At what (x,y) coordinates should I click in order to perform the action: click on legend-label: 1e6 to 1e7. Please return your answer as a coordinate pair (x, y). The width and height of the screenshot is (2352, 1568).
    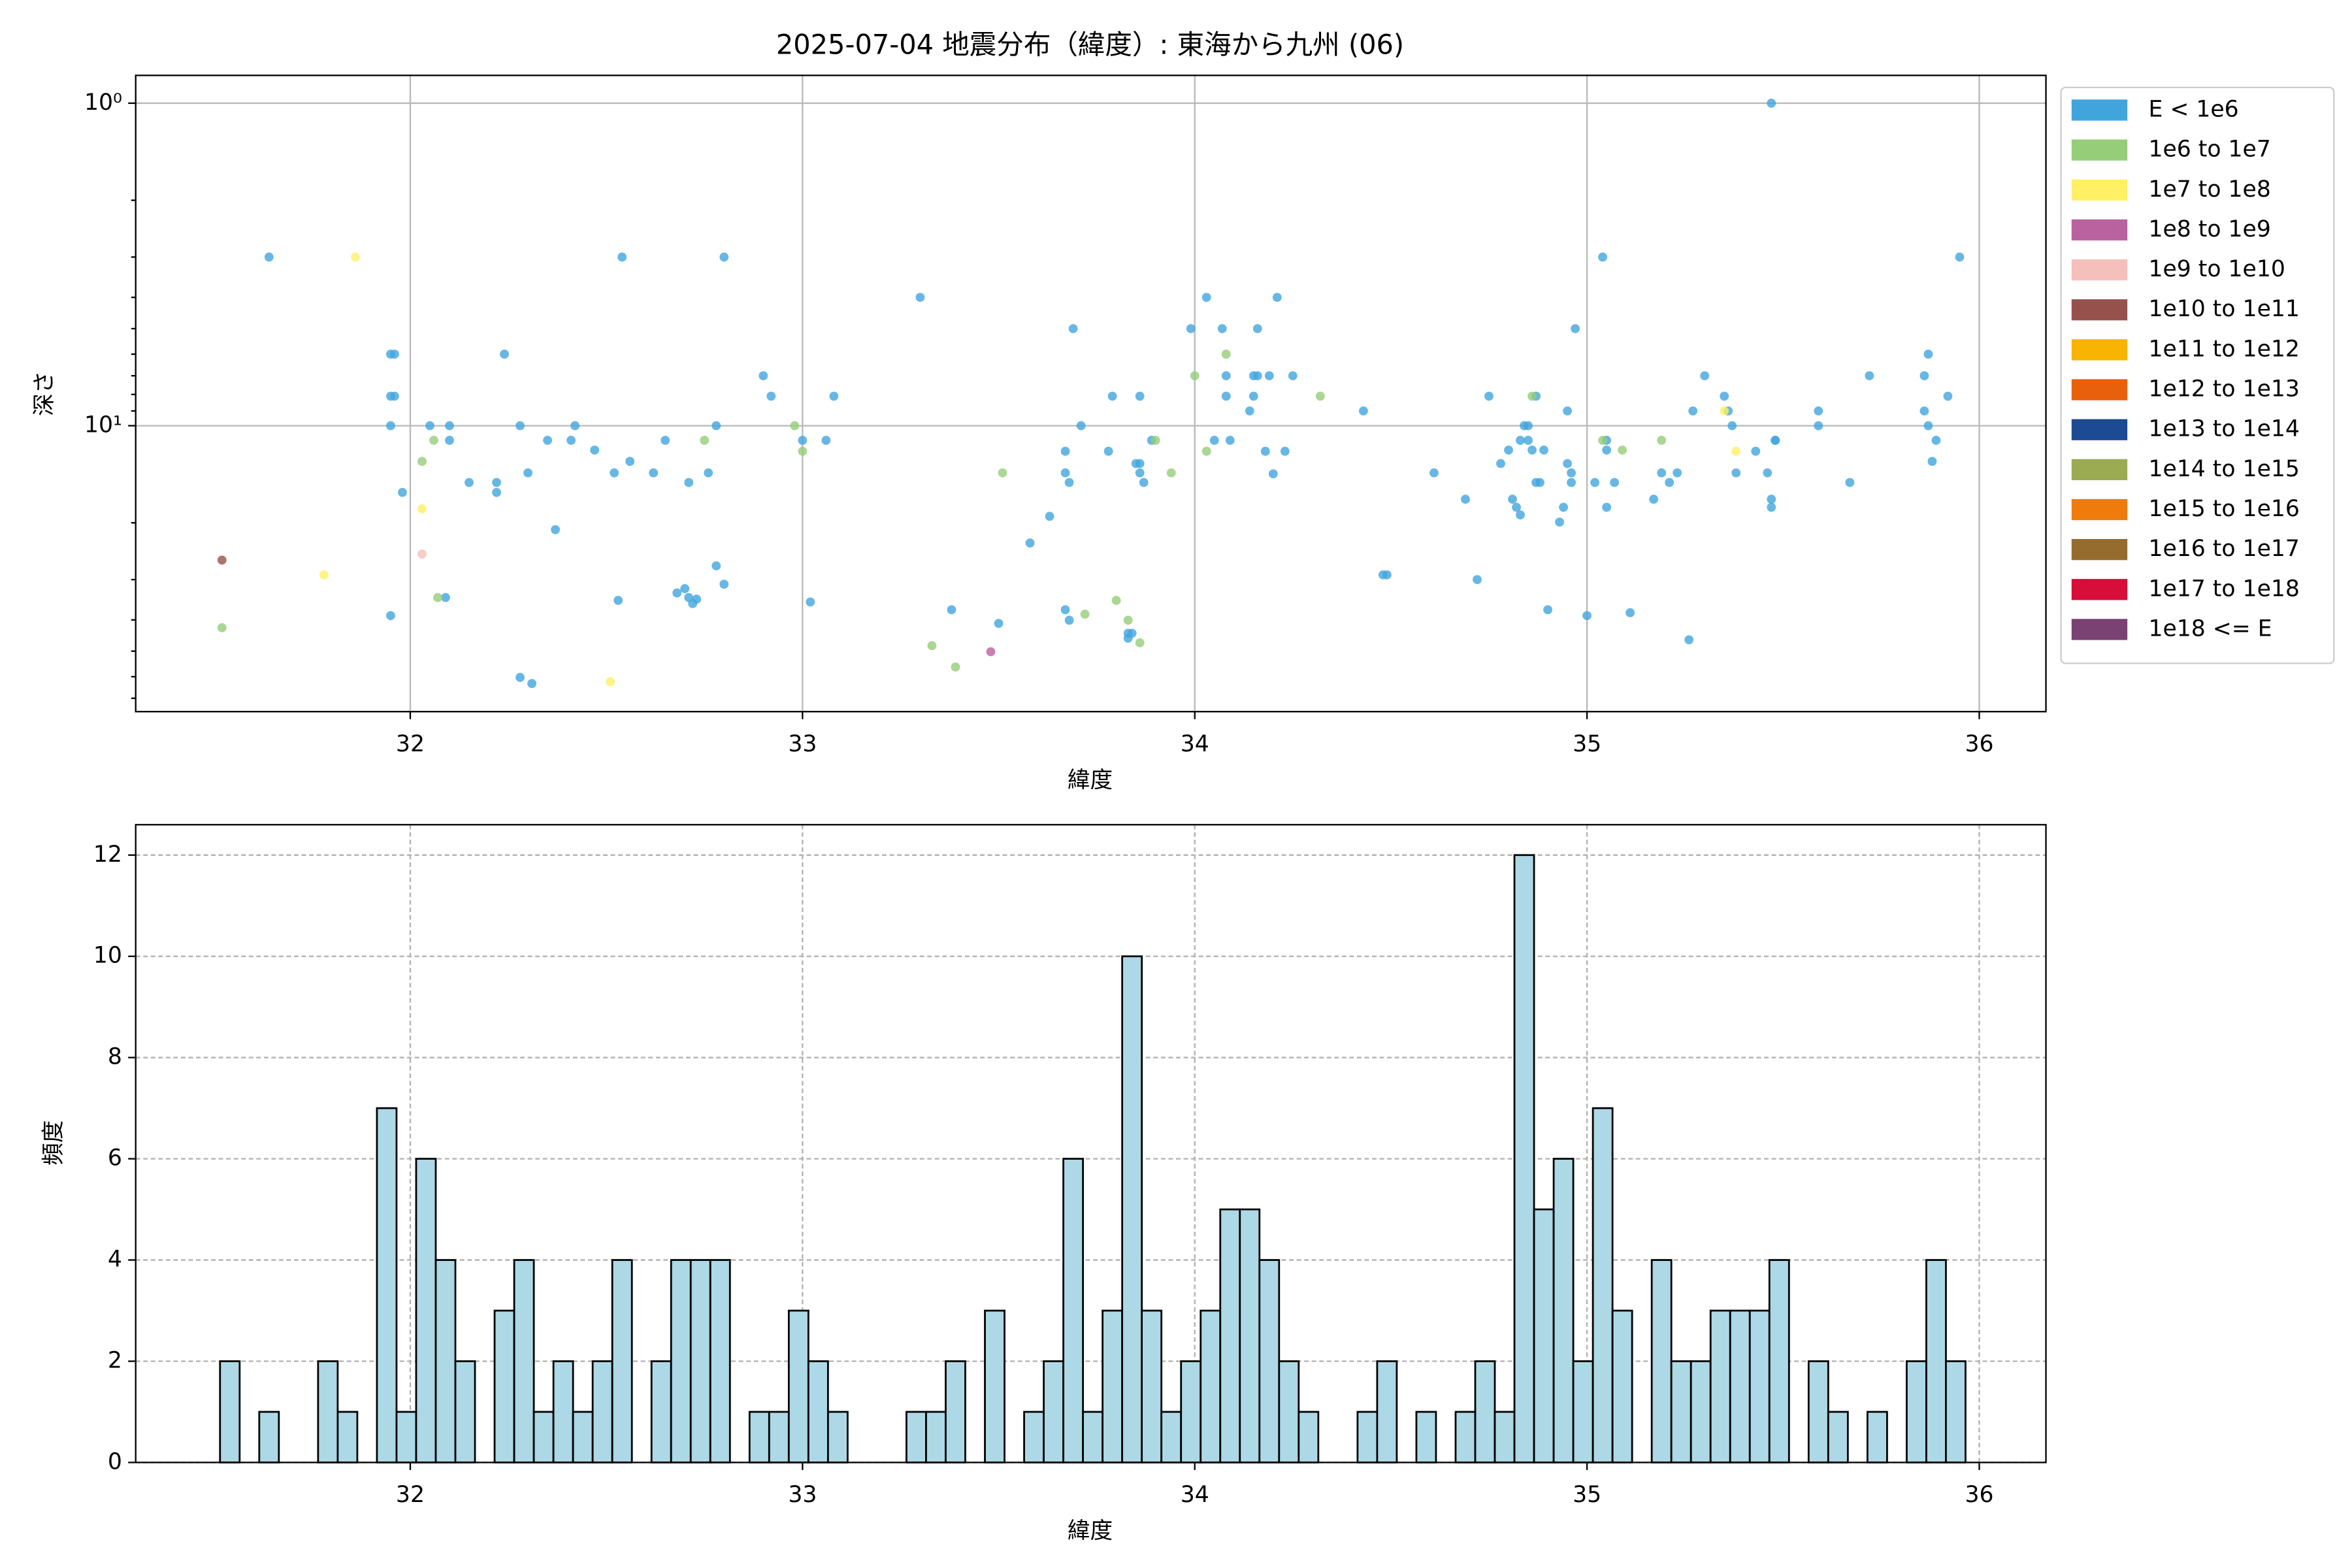
    Looking at the image, I should click on (2209, 150).